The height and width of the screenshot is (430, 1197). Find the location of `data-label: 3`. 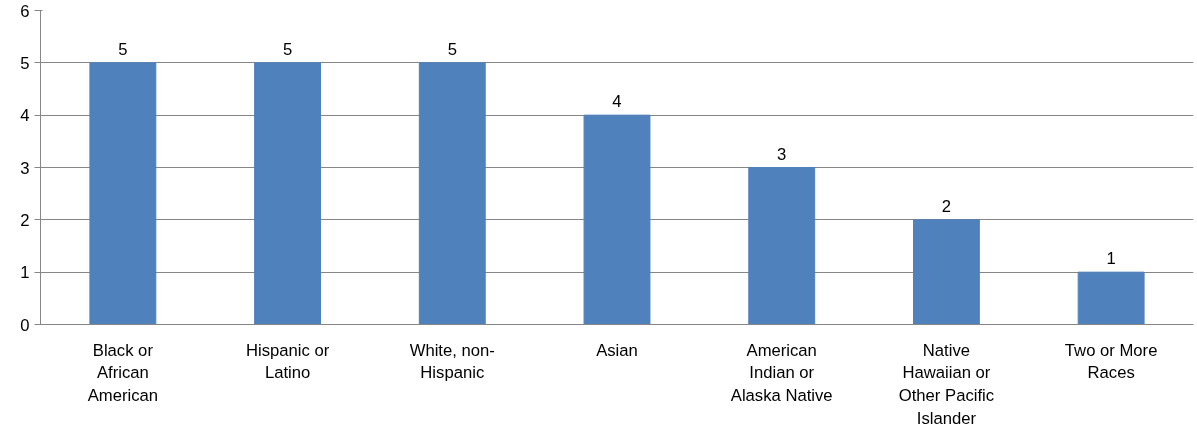

data-label: 3 is located at coordinates (782, 154).